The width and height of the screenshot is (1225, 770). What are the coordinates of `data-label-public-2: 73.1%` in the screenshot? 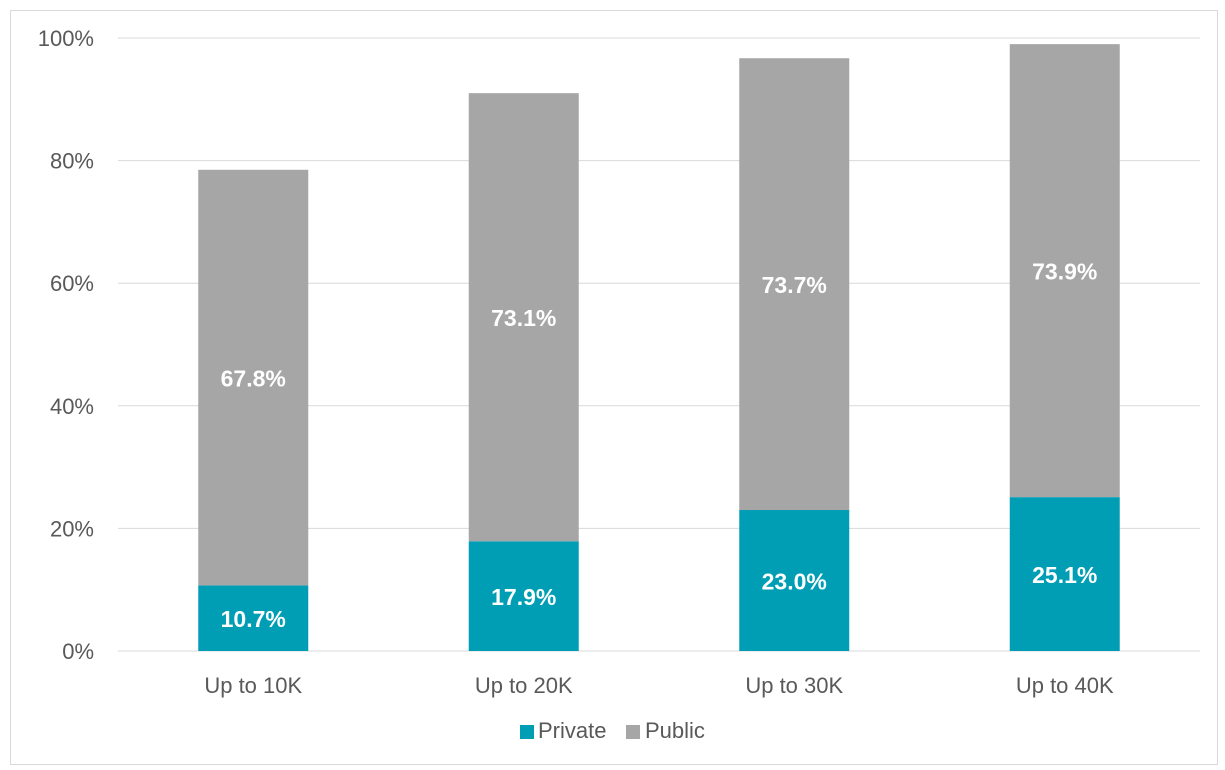 It's located at (523, 318).